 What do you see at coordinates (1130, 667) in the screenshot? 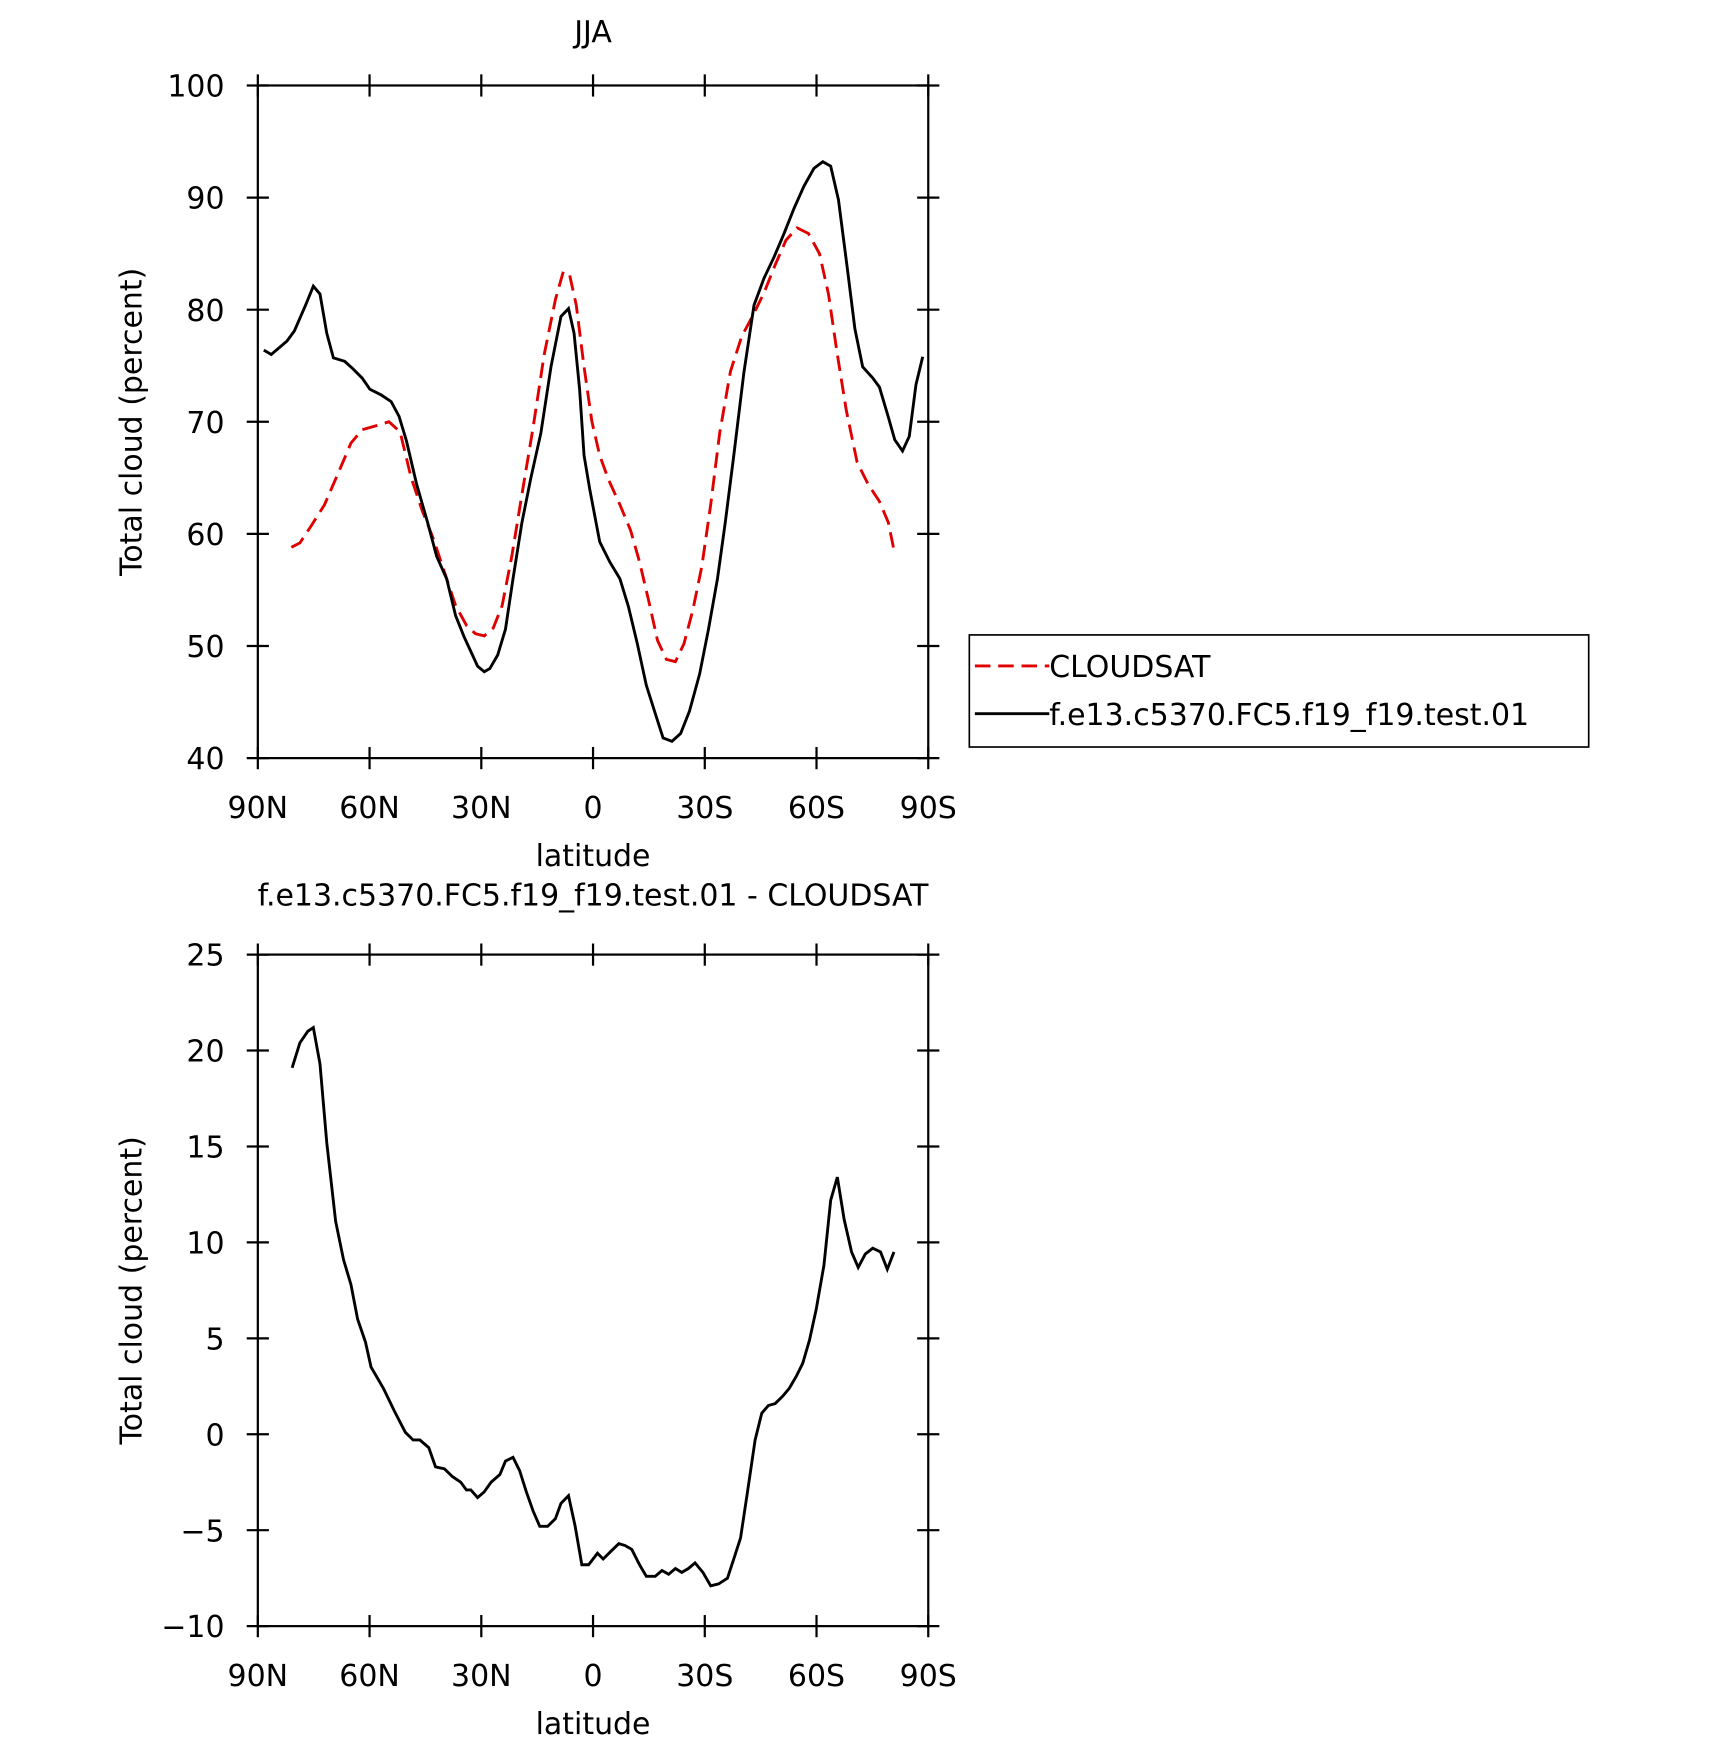
I see `legend-label: CLOUDSAT` at bounding box center [1130, 667].